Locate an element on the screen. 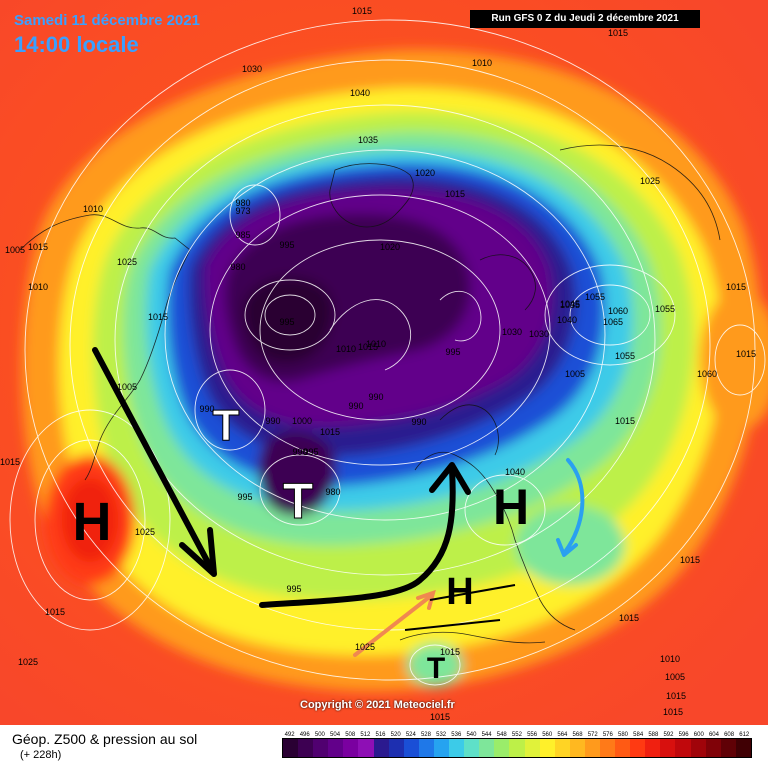 The width and height of the screenshot is (768, 768). legend-tick-label: 532 is located at coordinates (441, 735).